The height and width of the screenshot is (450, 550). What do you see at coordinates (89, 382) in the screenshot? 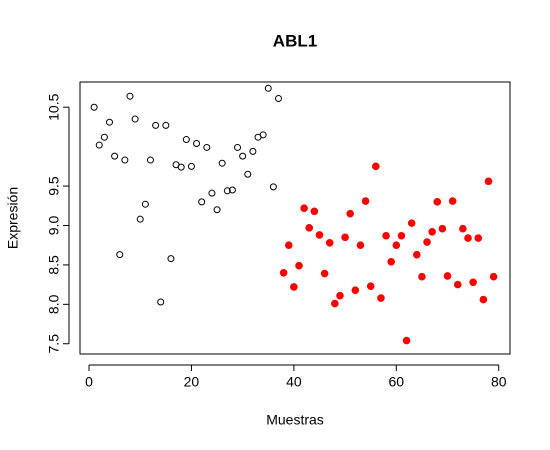
I see `x-tick-label: 0` at bounding box center [89, 382].